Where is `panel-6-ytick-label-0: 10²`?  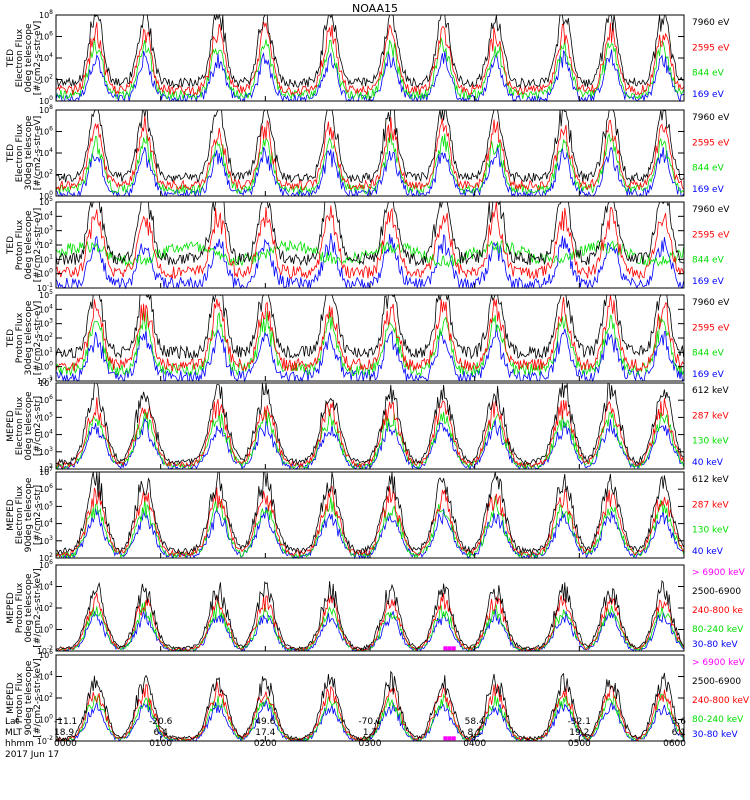 panel-6-ytick-label-0: 10² is located at coordinates (46, 557).